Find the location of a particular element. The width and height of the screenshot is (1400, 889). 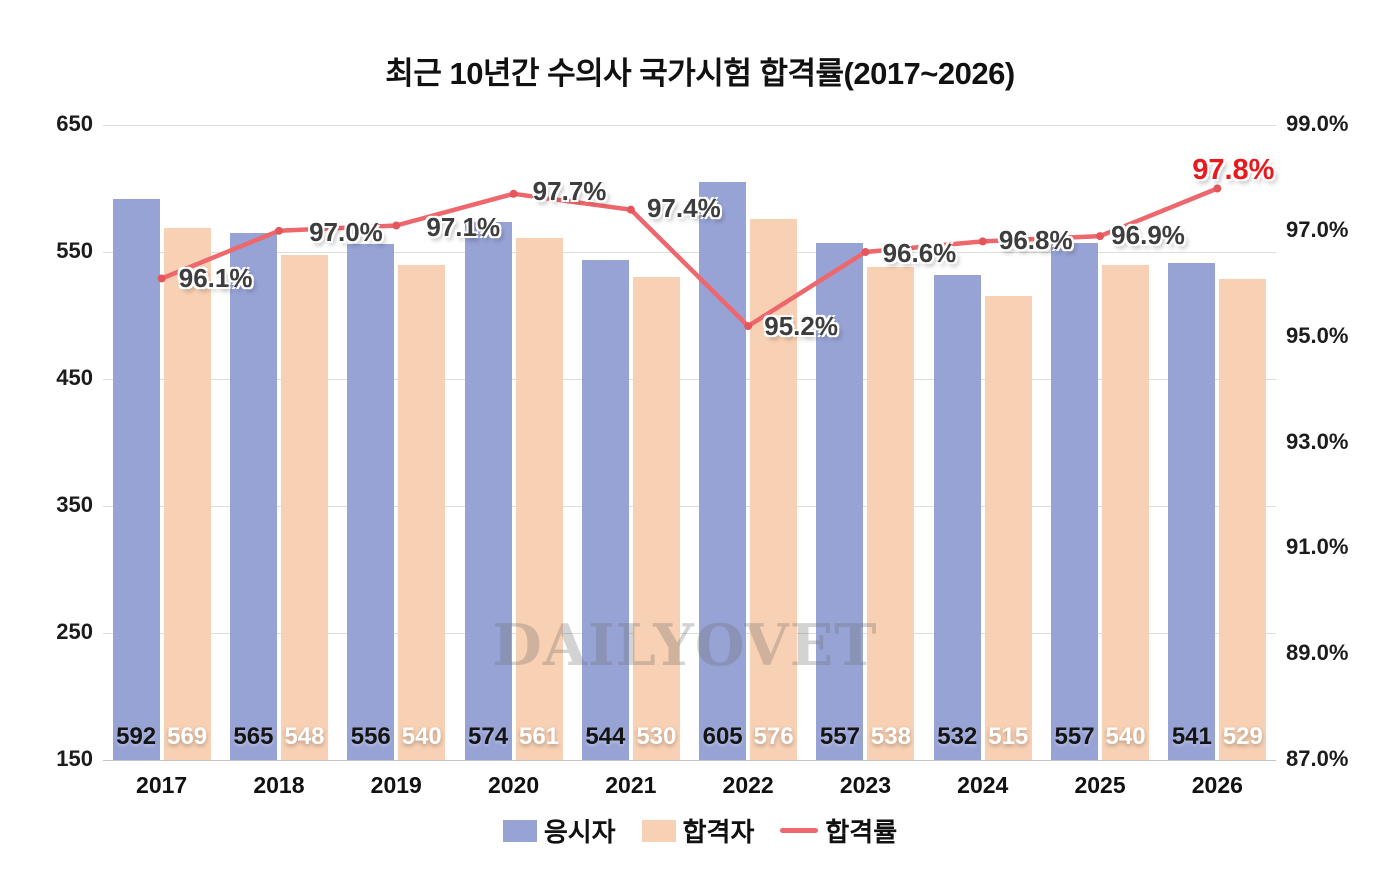

rate-label: 95.2% is located at coordinates (801, 326).